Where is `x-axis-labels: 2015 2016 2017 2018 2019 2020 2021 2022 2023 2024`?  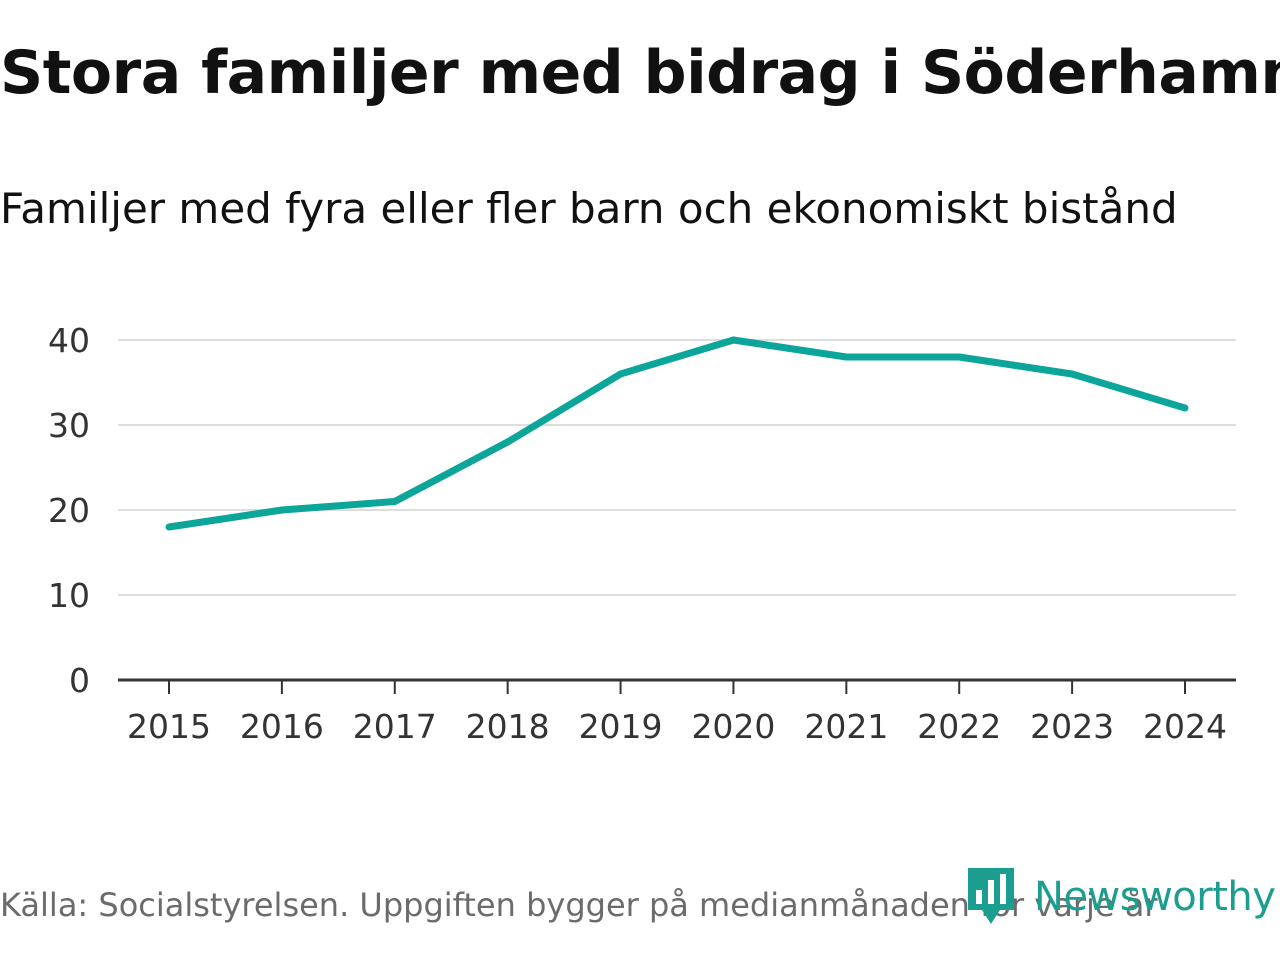
x-axis-labels: 2015 2016 2017 2018 2019 2020 2021 2022 2023 2024 is located at coordinates (677, 726).